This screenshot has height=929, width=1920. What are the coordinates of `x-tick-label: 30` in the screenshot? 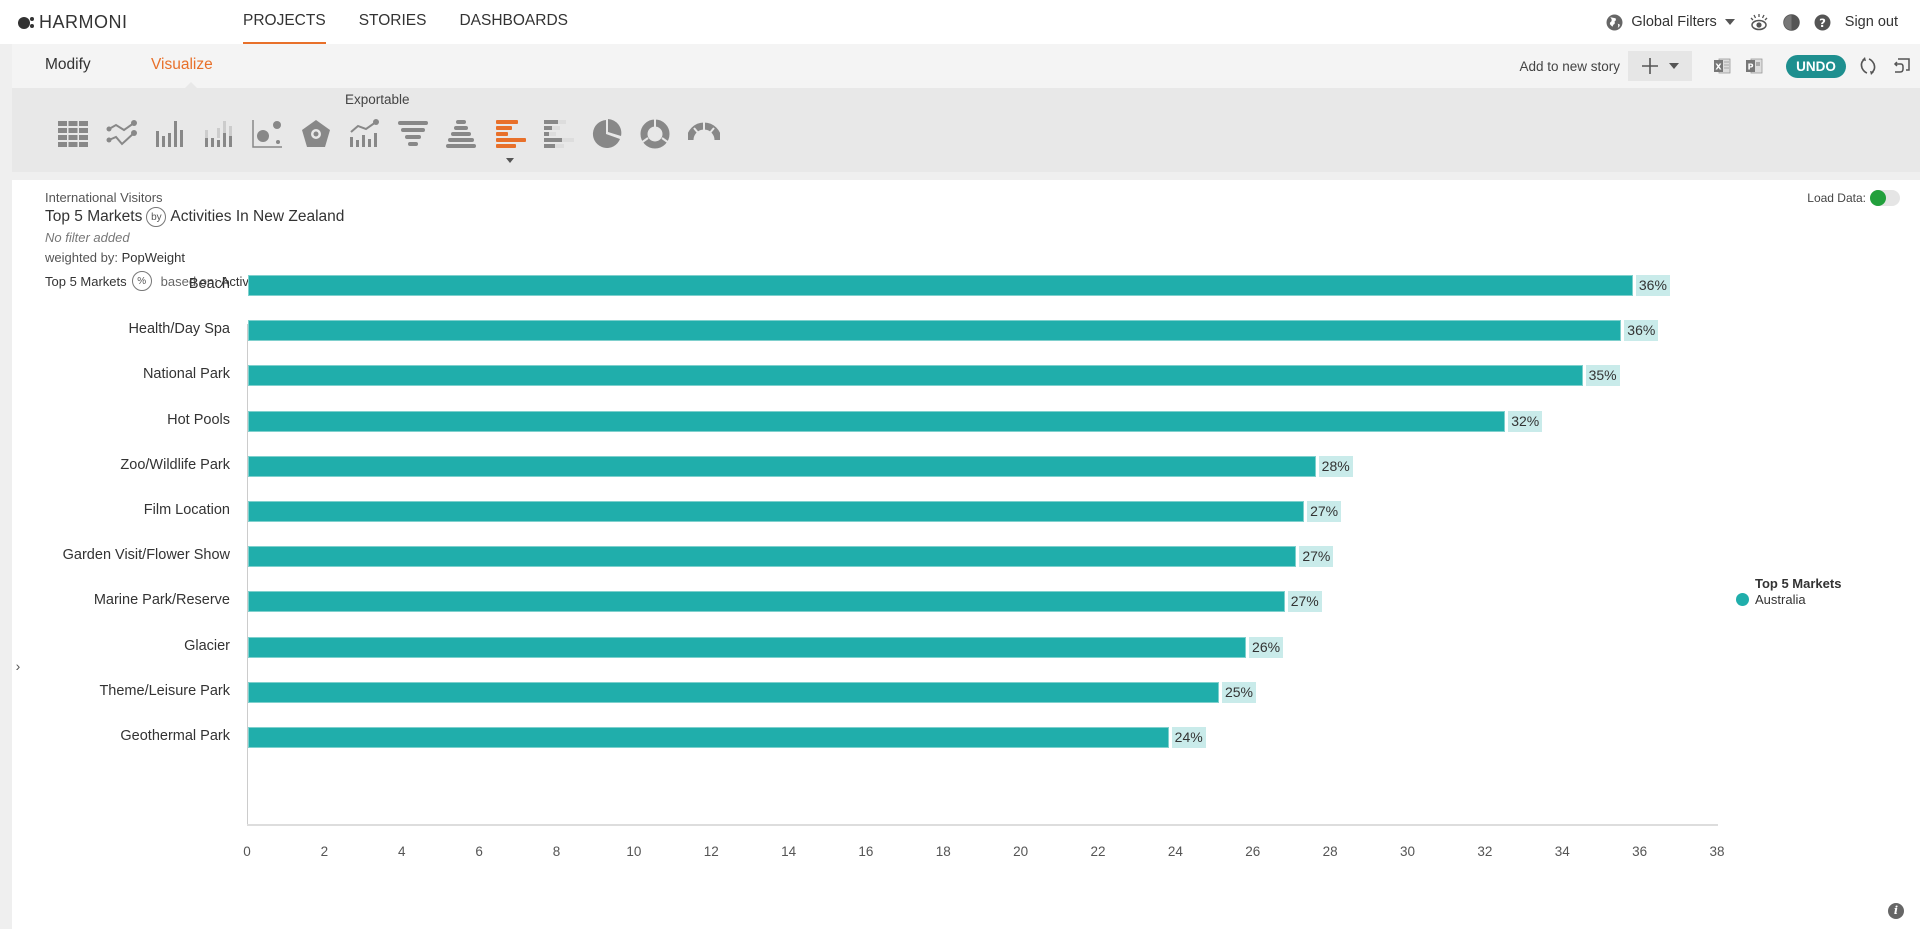 It's located at (1408, 851).